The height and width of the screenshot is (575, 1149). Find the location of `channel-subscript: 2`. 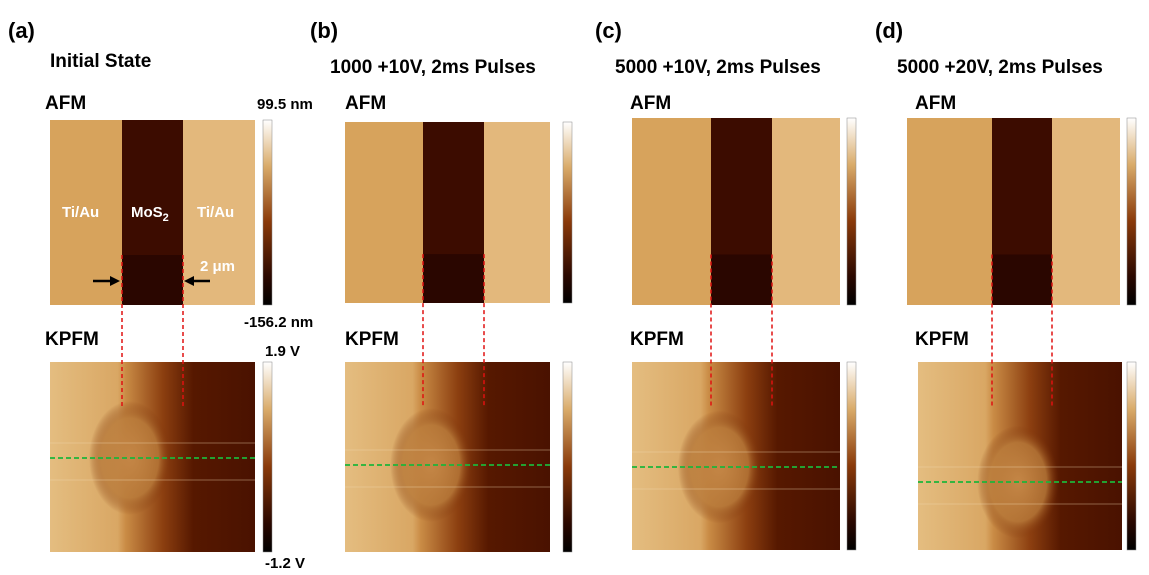

channel-subscript: 2 is located at coordinates (166, 218).